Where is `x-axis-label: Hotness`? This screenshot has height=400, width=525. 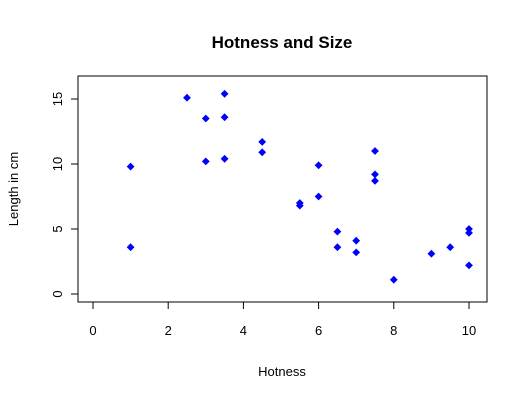
x-axis-label: Hotness is located at coordinates (282, 371).